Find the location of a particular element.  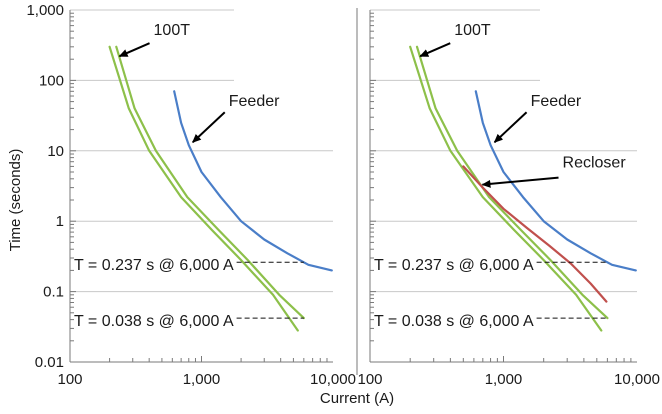

y-tick-label: 100 is located at coordinates (51, 80).